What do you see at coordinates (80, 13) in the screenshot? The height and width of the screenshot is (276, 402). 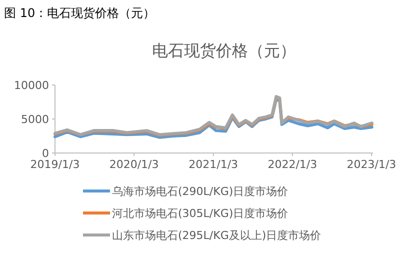 I see `caption: 图 10：电石现货价格（元）` at bounding box center [80, 13].